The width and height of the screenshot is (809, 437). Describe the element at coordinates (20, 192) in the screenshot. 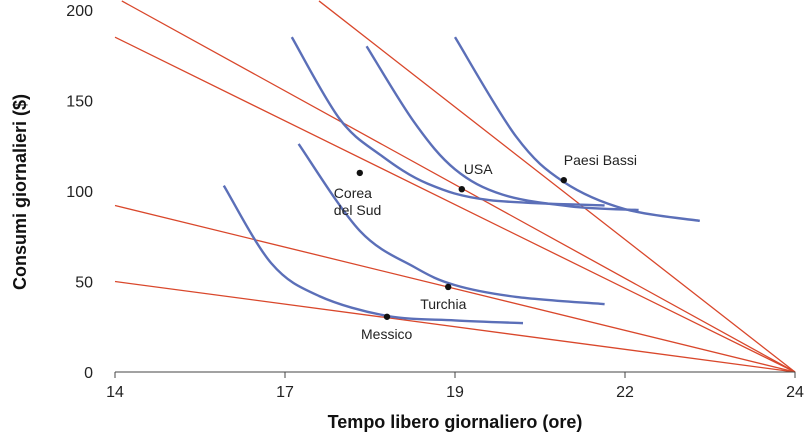

I see `y-axis-title: Consumi giornalieri ($)` at that location.